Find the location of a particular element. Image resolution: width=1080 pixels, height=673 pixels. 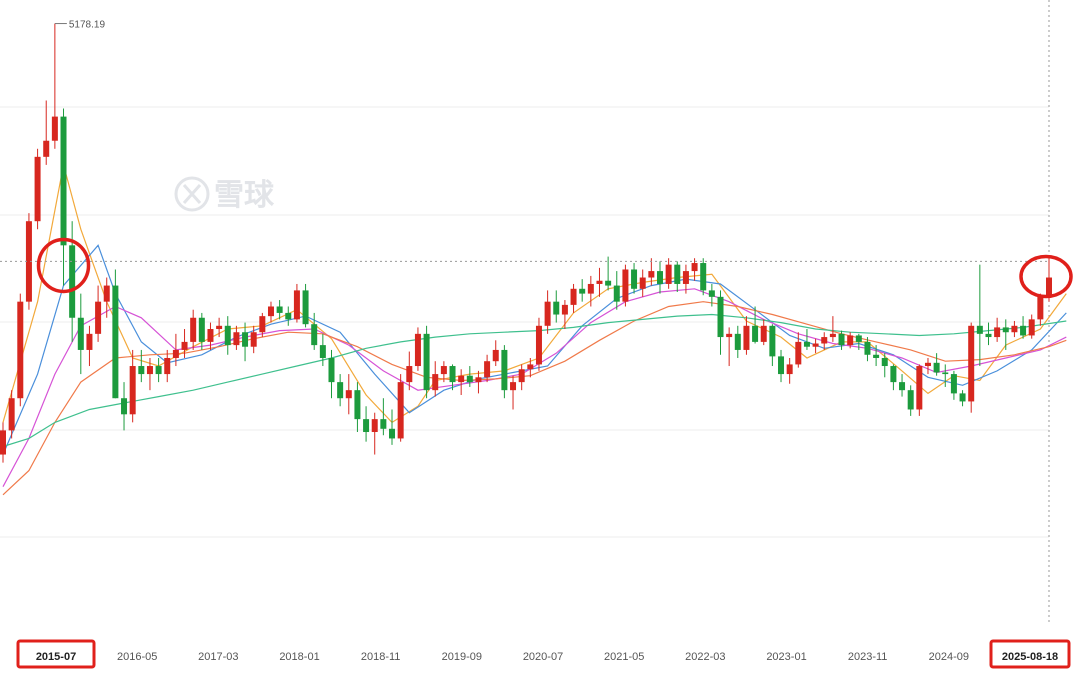

x-tick-label-10: 2023-11 is located at coordinates (868, 657).